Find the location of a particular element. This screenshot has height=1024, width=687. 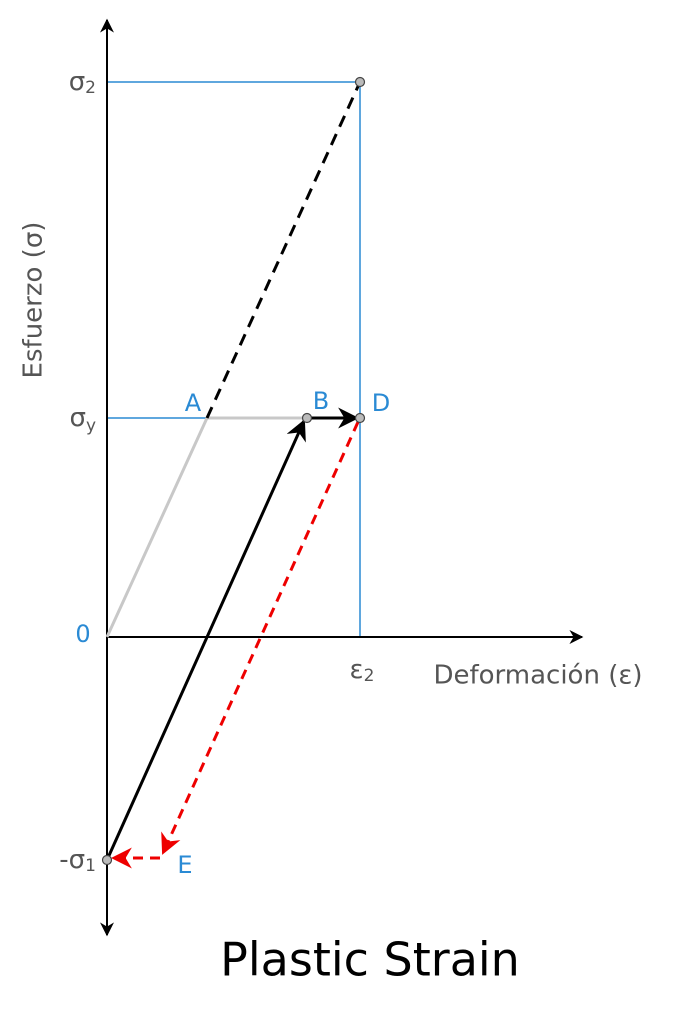

tick-sigma2: σ2 is located at coordinates (82, 83).